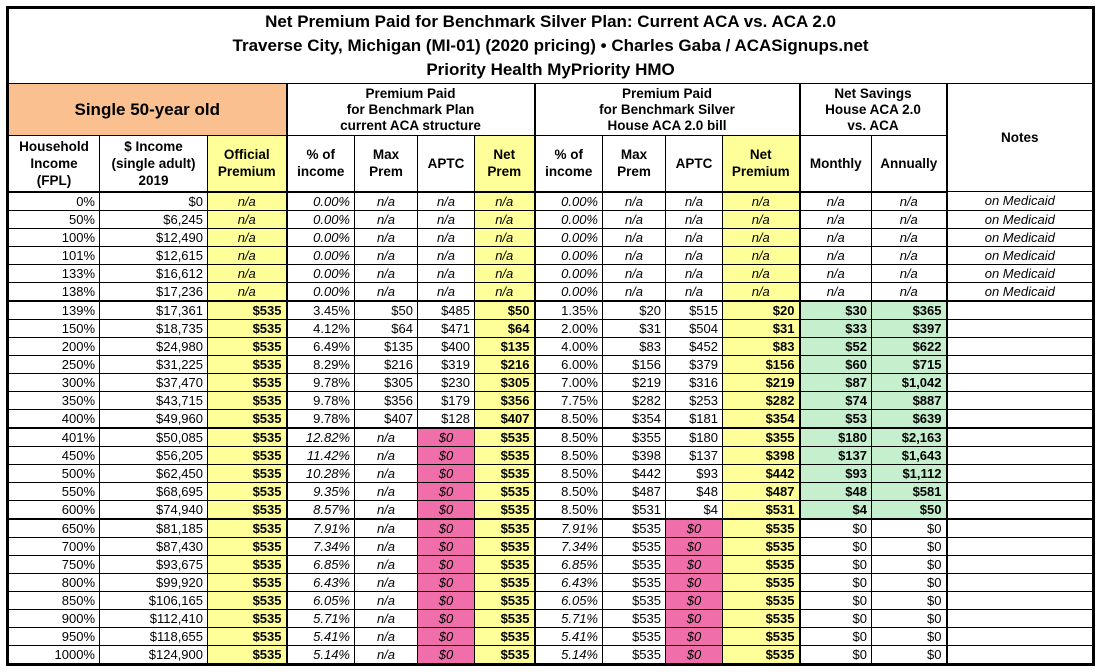 The width and height of the screenshot is (1098, 672). I want to click on aca-aptc-cell: $485, so click(446, 309).